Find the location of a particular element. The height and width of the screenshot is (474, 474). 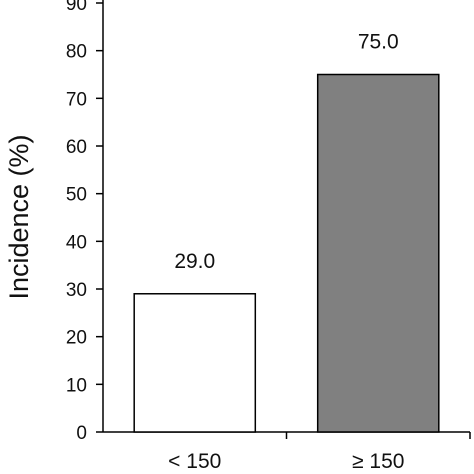

y-tick-label: 50 is located at coordinates (76, 195).